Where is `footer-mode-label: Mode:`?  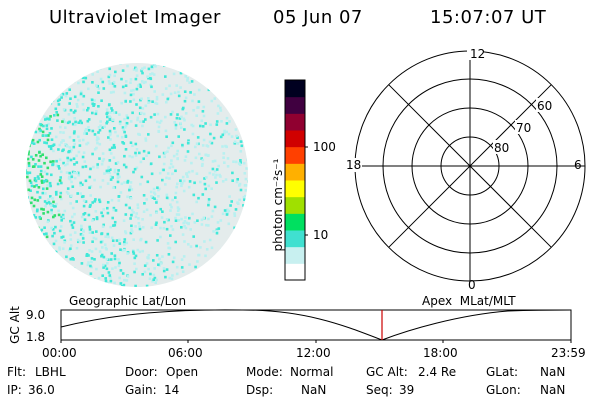
footer-mode-label: Mode: is located at coordinates (264, 372).